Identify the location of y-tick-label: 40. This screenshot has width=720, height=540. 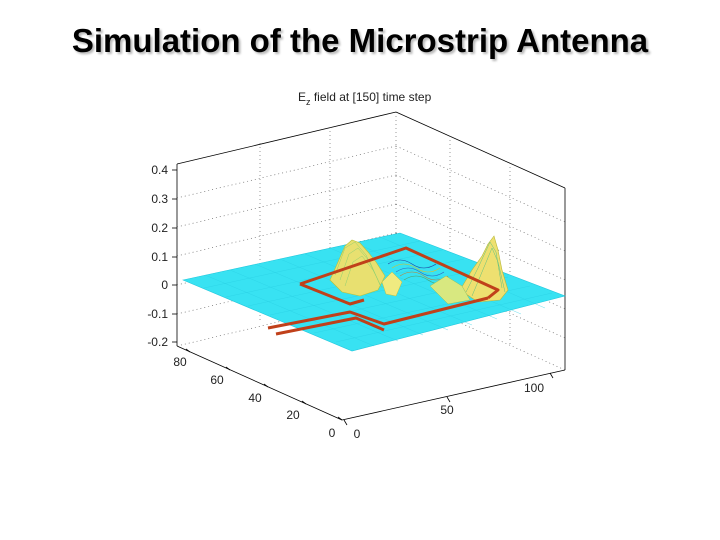
(255, 398).